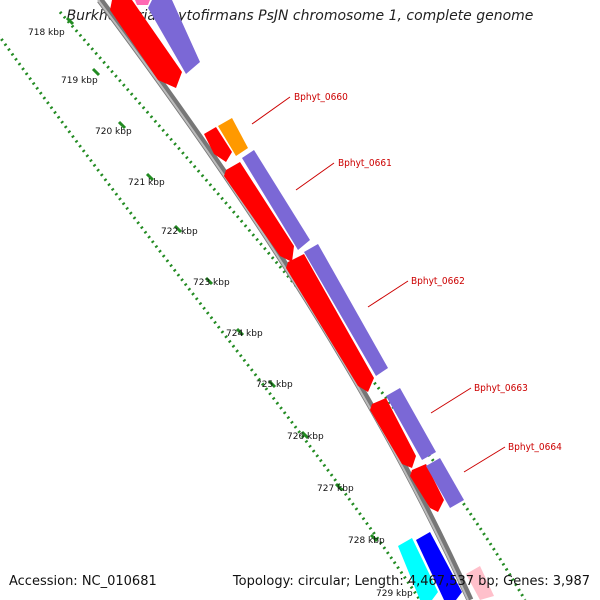 This screenshot has width=600, height=600. Describe the element at coordinates (146, 44) in the screenshot. I see `cds-feature-top-red` at that location.